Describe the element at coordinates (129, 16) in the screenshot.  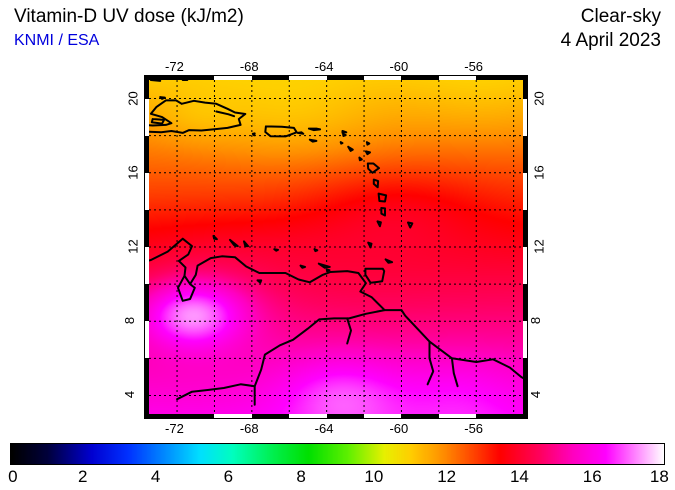
I see `page-title: Vitamin-D UV dose (kJ/m2)` at that location.